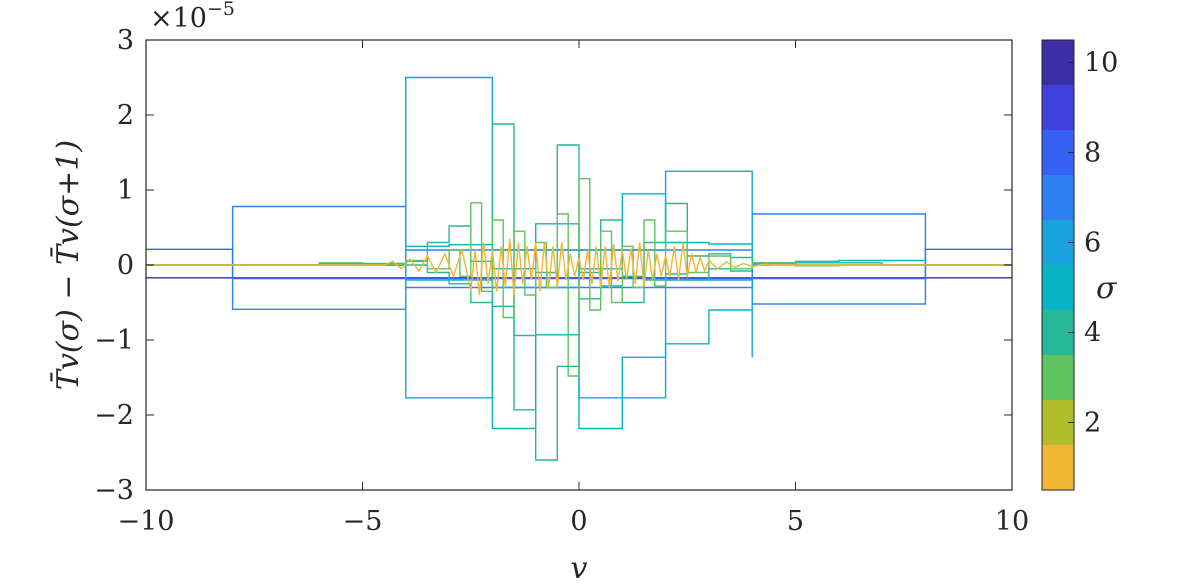 Image resolution: width=1196 pixels, height=585 pixels. Describe the element at coordinates (578, 521) in the screenshot. I see `x-tick-label: 0` at that location.